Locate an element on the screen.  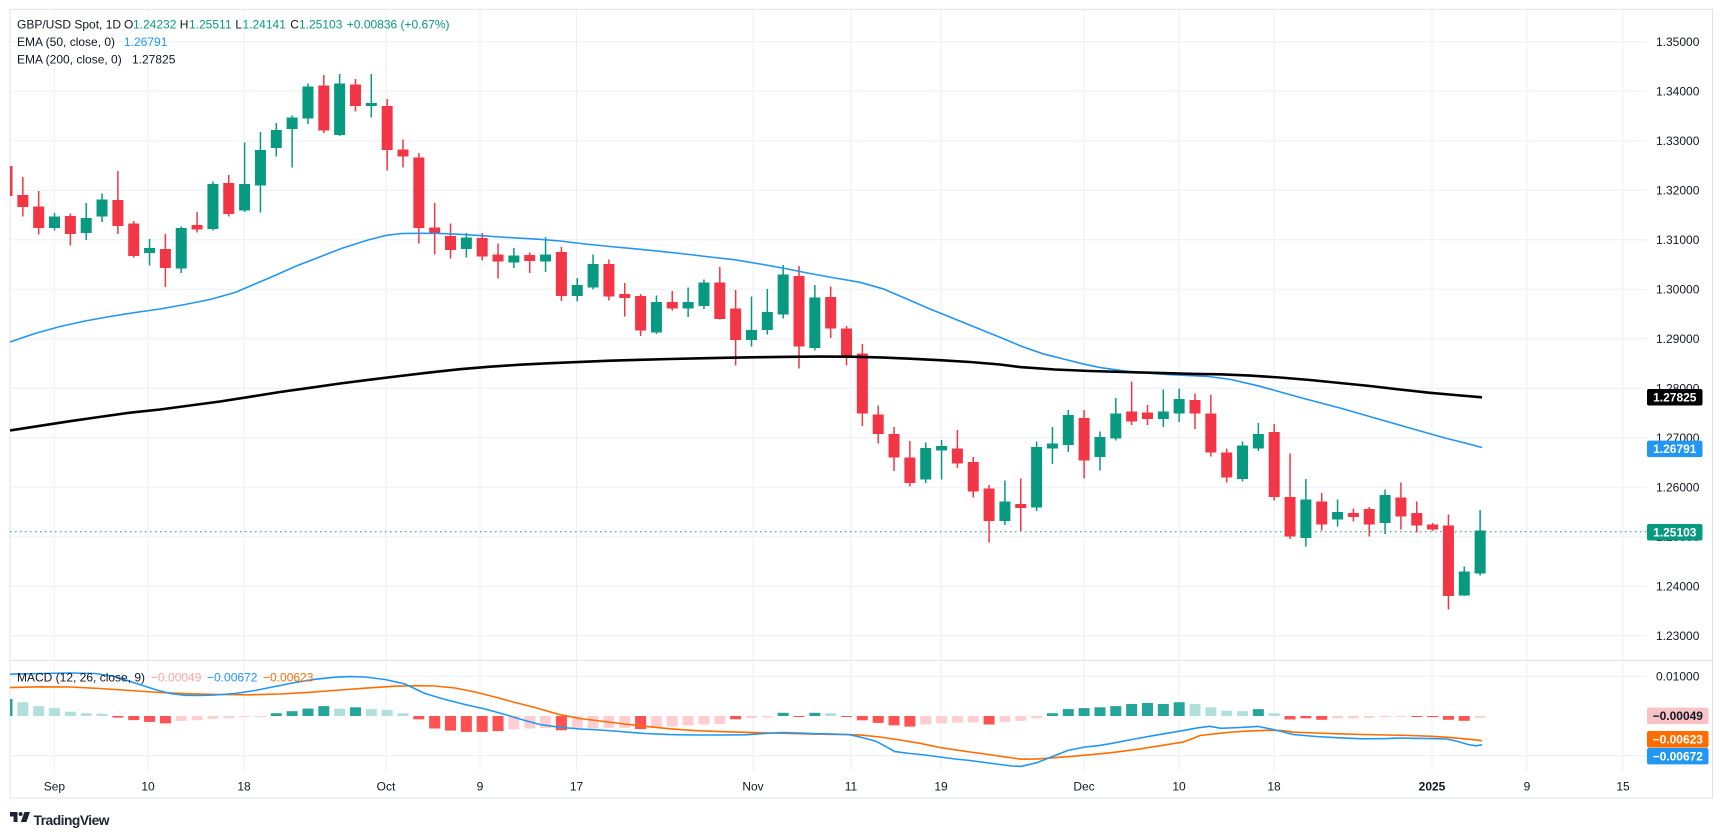
svg-text: 19 is located at coordinates (941, 787).